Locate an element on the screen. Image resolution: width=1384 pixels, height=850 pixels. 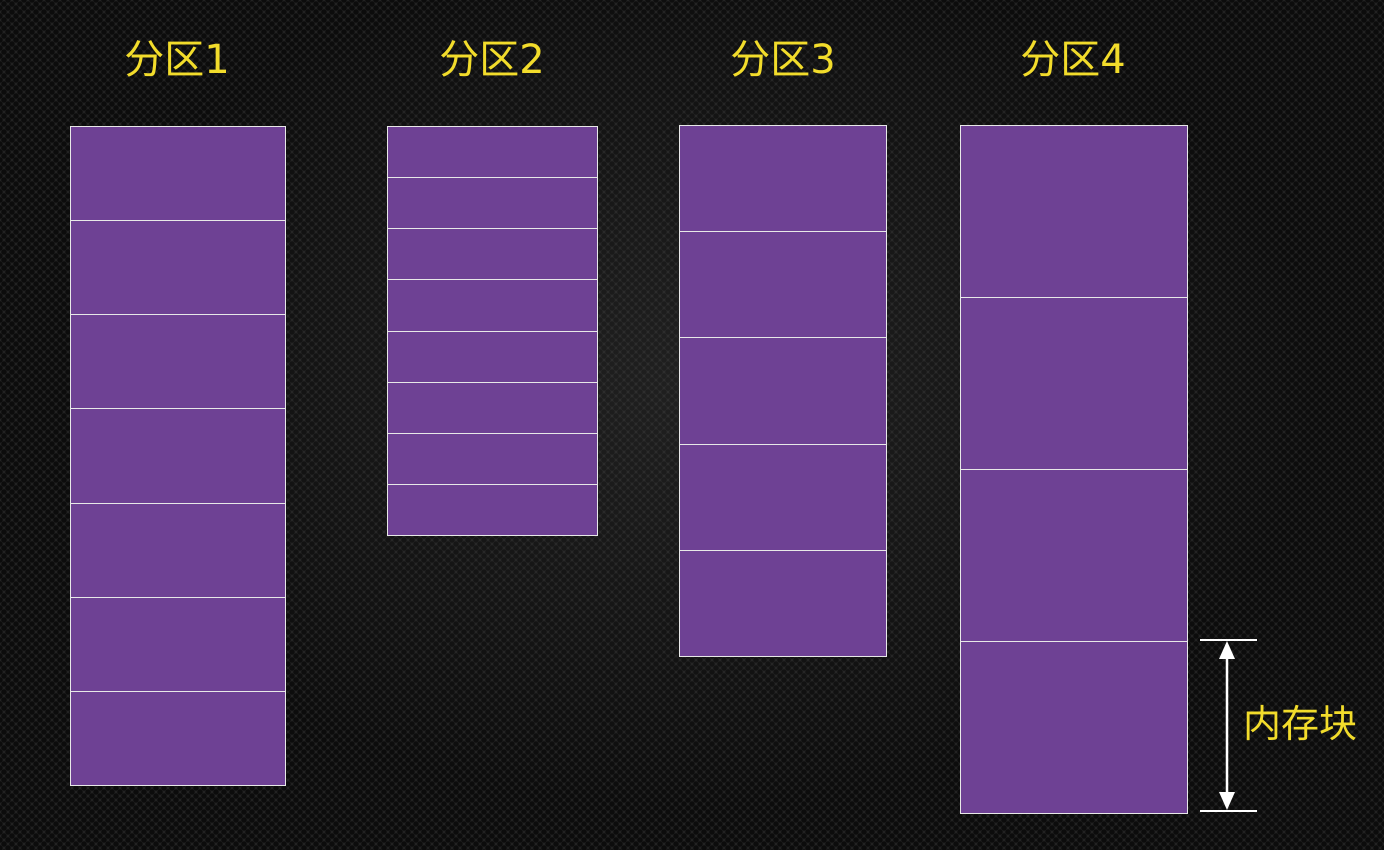
block-dimension-marker is located at coordinates (1228, 725).